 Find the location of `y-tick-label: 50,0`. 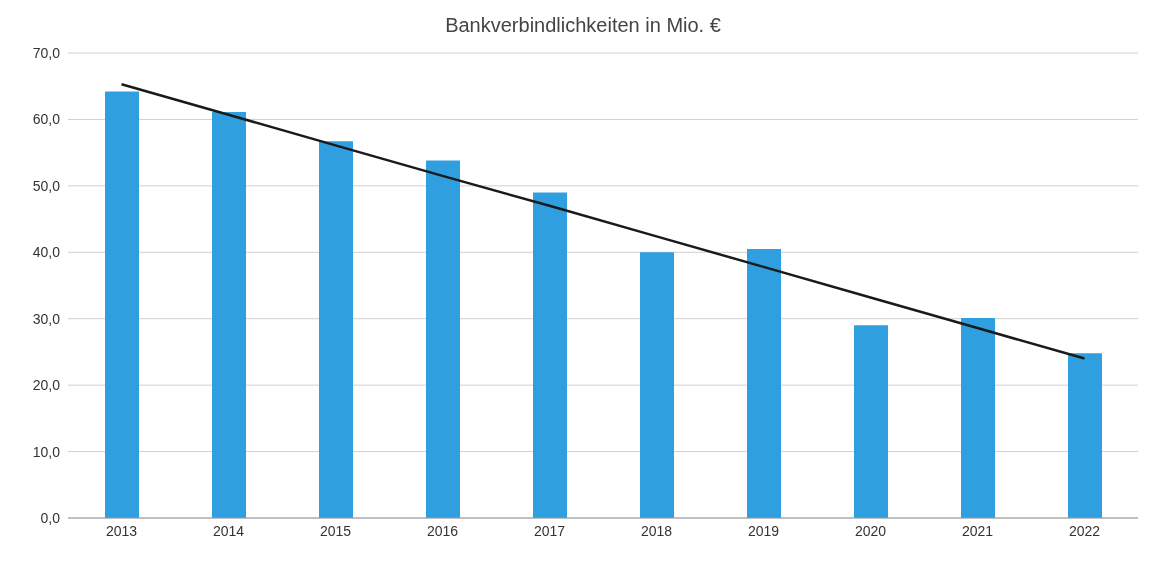

y-tick-label: 50,0 is located at coordinates (46, 185).